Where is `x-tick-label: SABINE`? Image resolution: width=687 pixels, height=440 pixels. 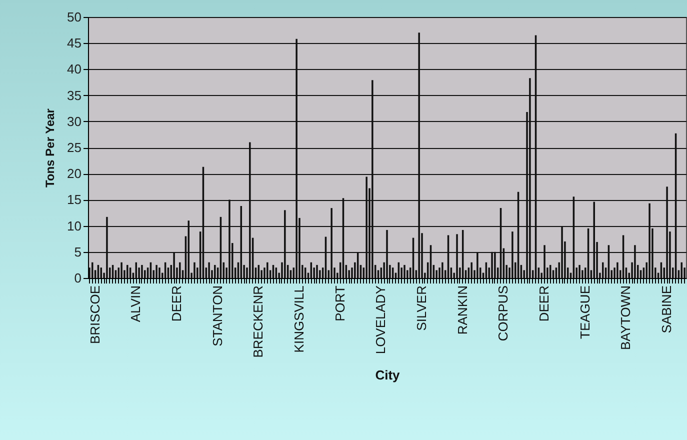 x-tick-label: SABINE is located at coordinates (666, 309).